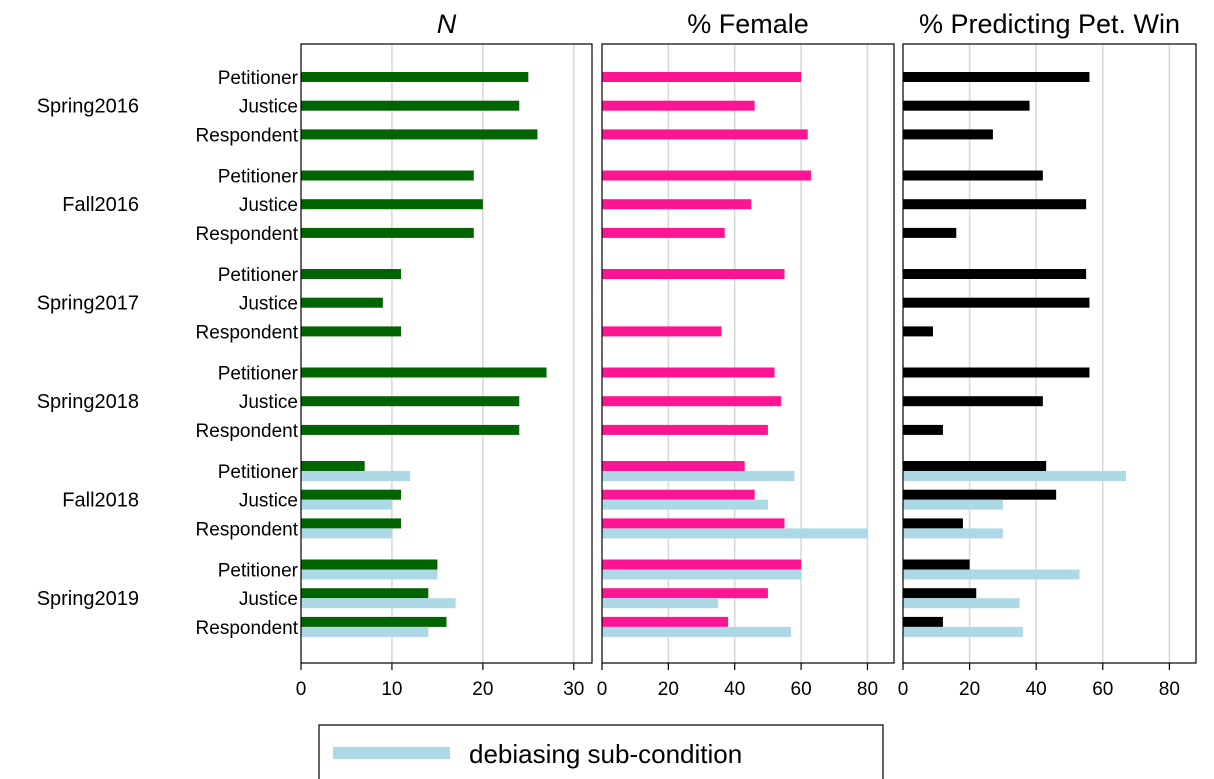  Describe the element at coordinates (100, 501) in the screenshot. I see `term-label: Fall2018` at that location.